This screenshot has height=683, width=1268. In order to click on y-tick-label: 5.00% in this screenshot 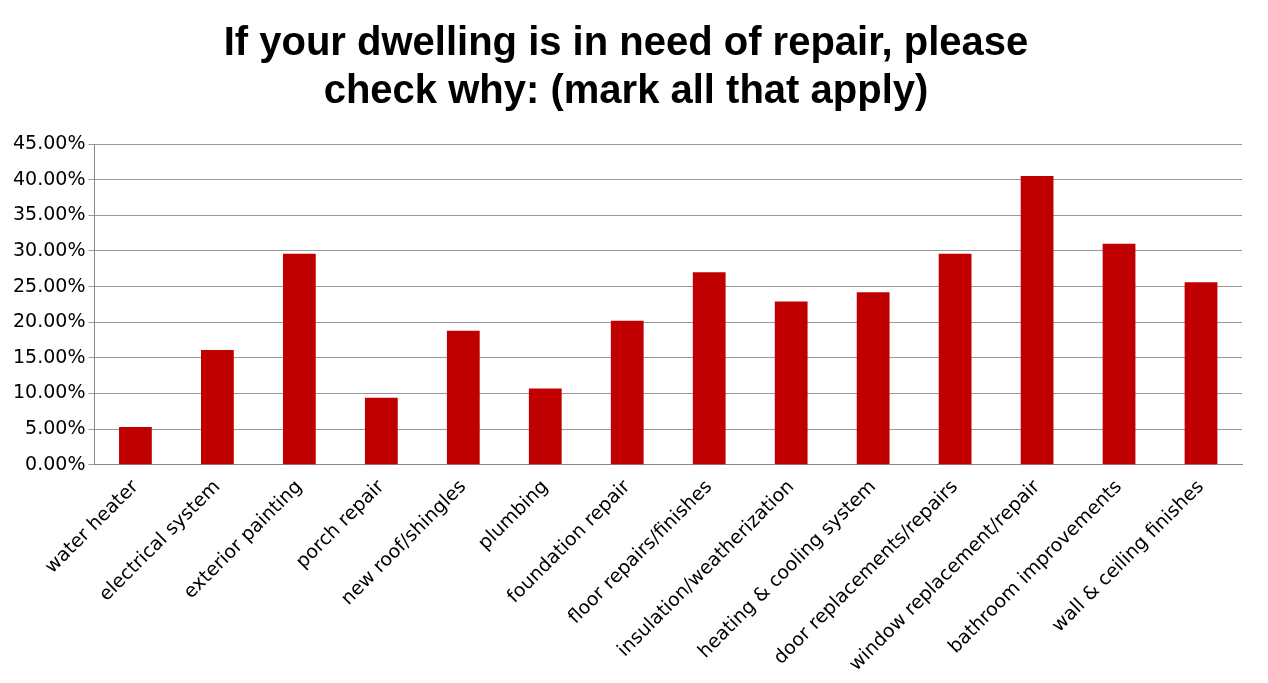, I will do `click(55, 427)`.